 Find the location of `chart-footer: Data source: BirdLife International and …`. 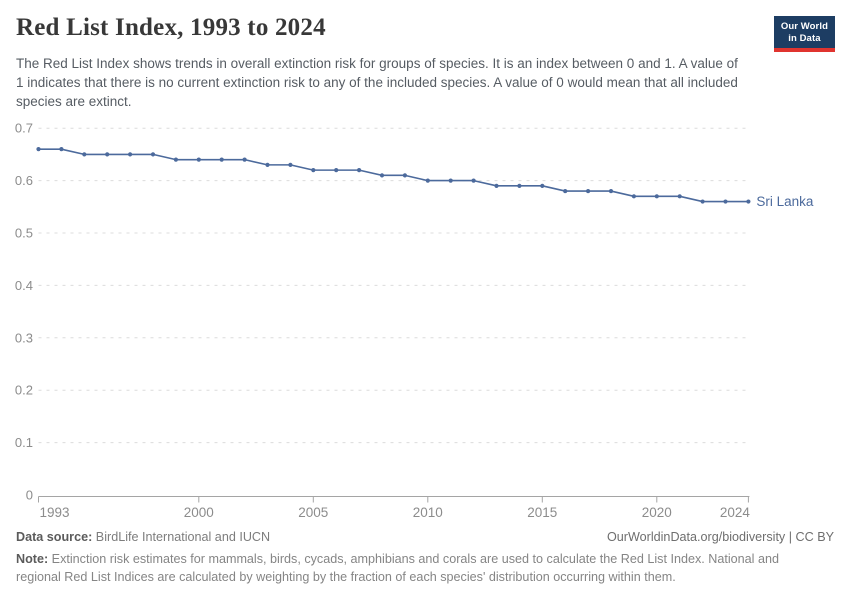

chart-footer: Data source: BirdLife International and … is located at coordinates (425, 558).